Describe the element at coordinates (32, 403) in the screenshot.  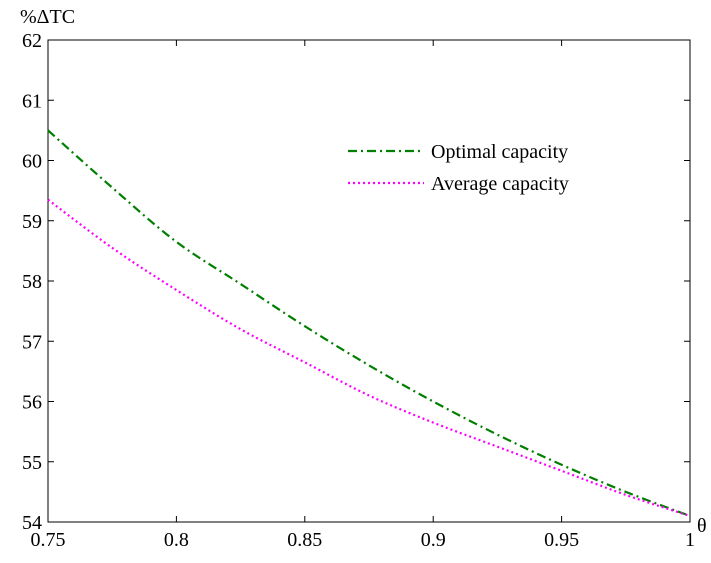
I see `y-tick-label: 56` at that location.